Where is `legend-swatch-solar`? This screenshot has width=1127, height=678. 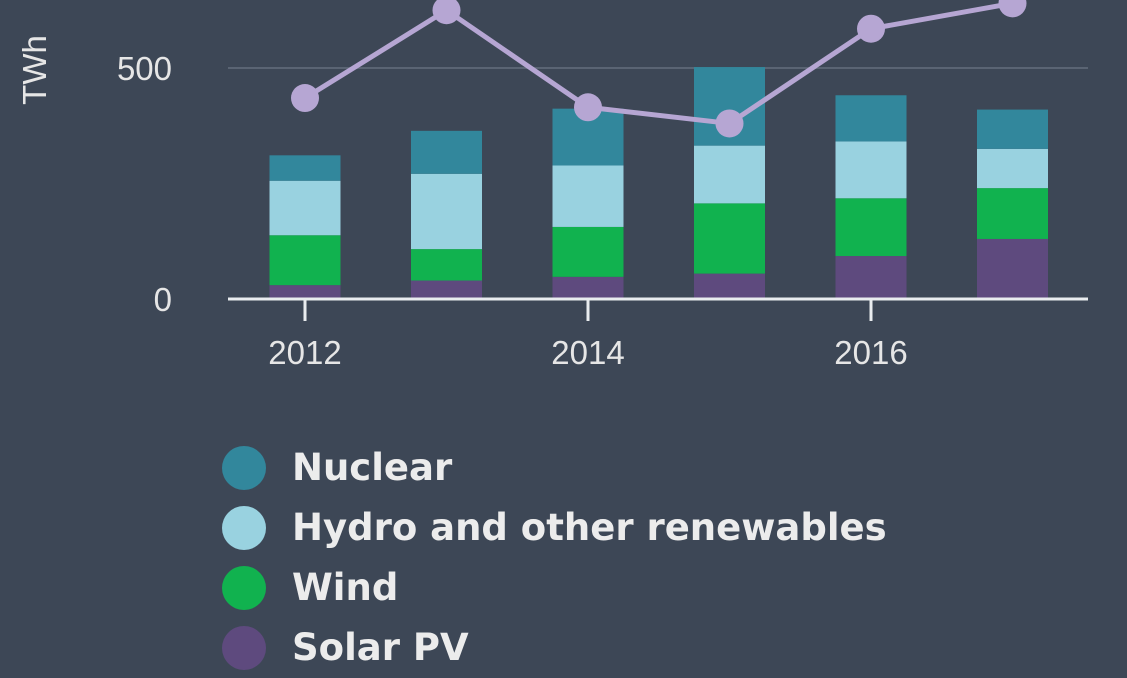 legend-swatch-solar is located at coordinates (244, 648).